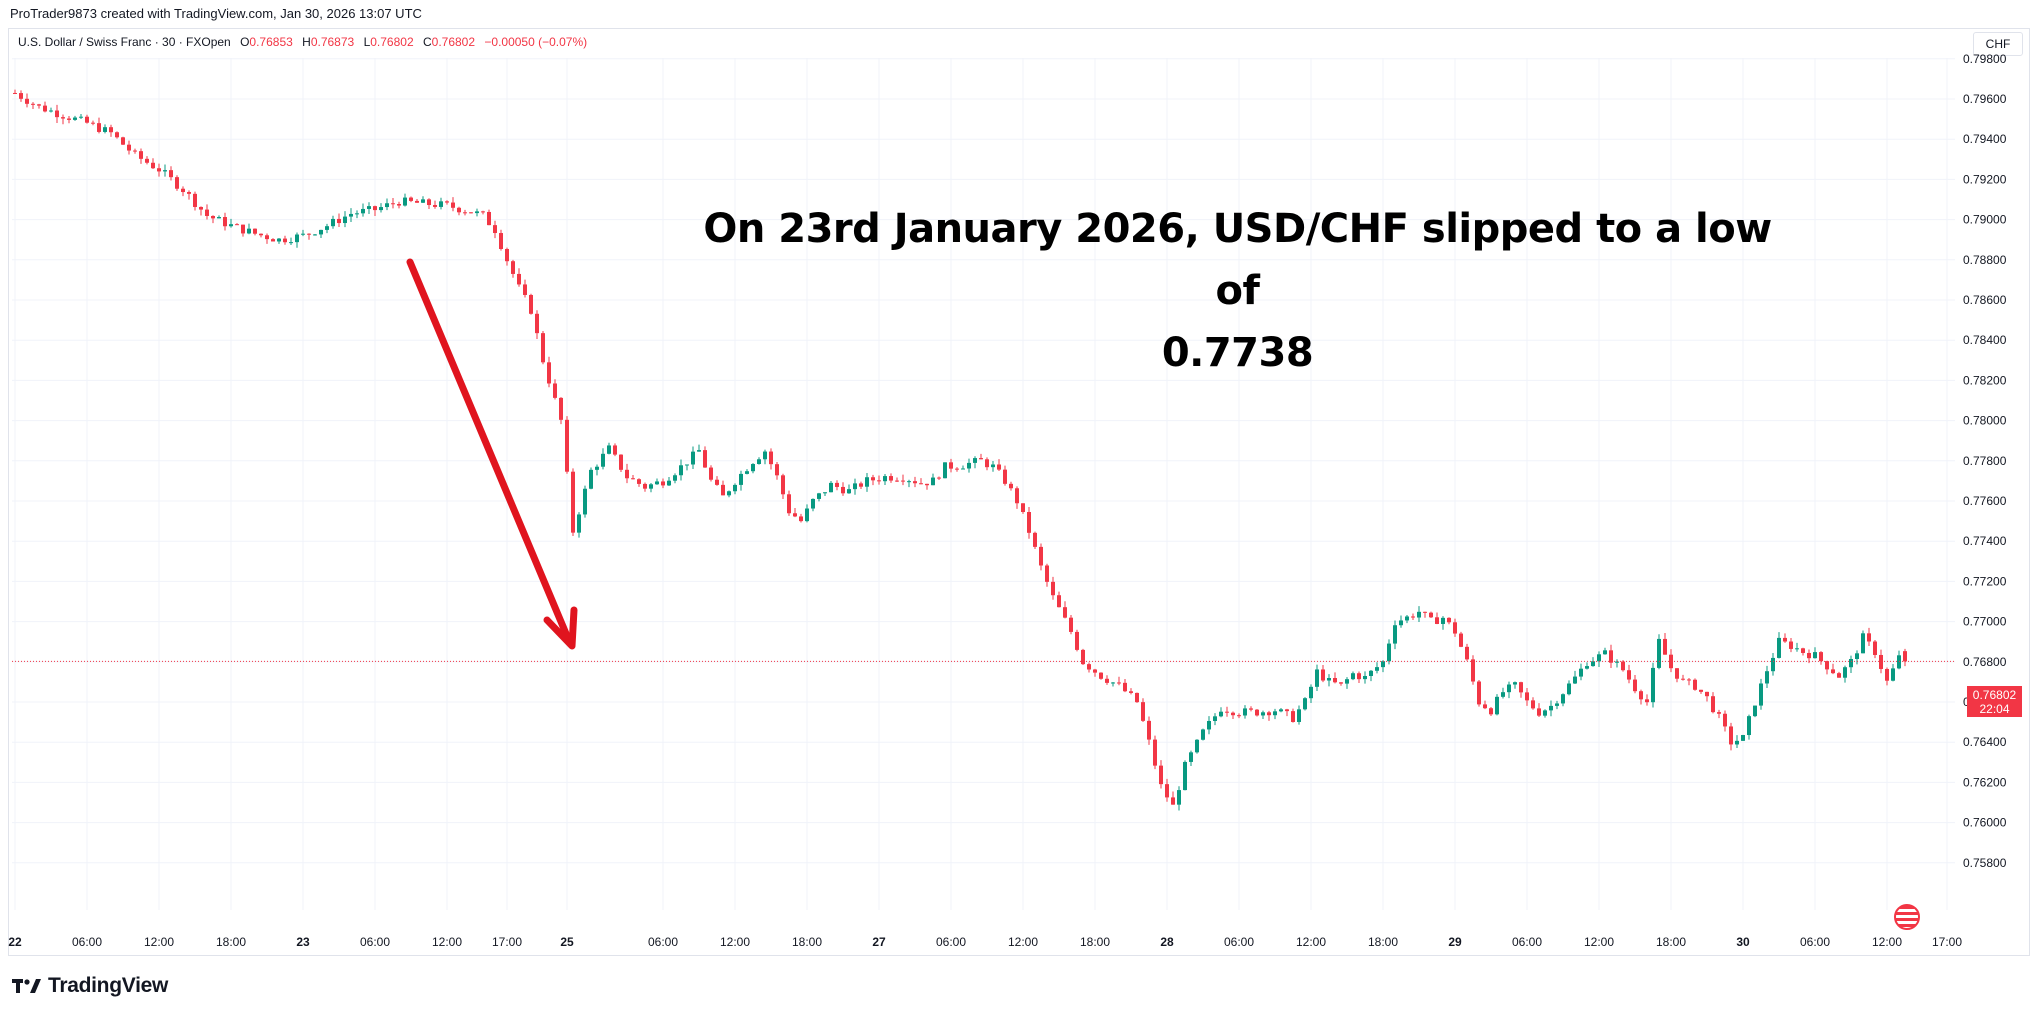 The image size is (2039, 1017). I want to click on currency-button: CHF, so click(1998, 44).